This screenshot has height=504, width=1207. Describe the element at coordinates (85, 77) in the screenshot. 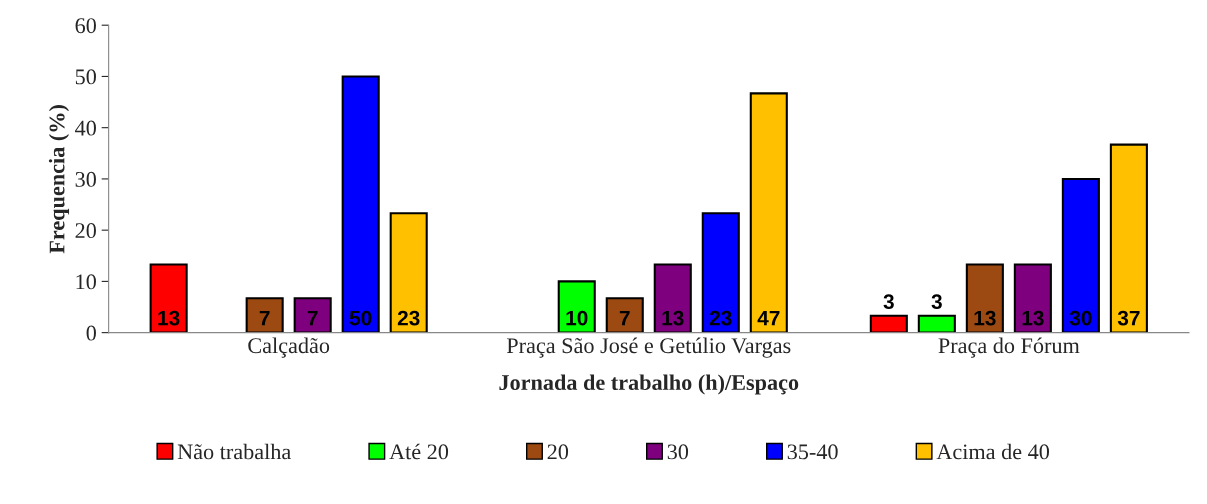

I see `y-tick-label: 50` at that location.